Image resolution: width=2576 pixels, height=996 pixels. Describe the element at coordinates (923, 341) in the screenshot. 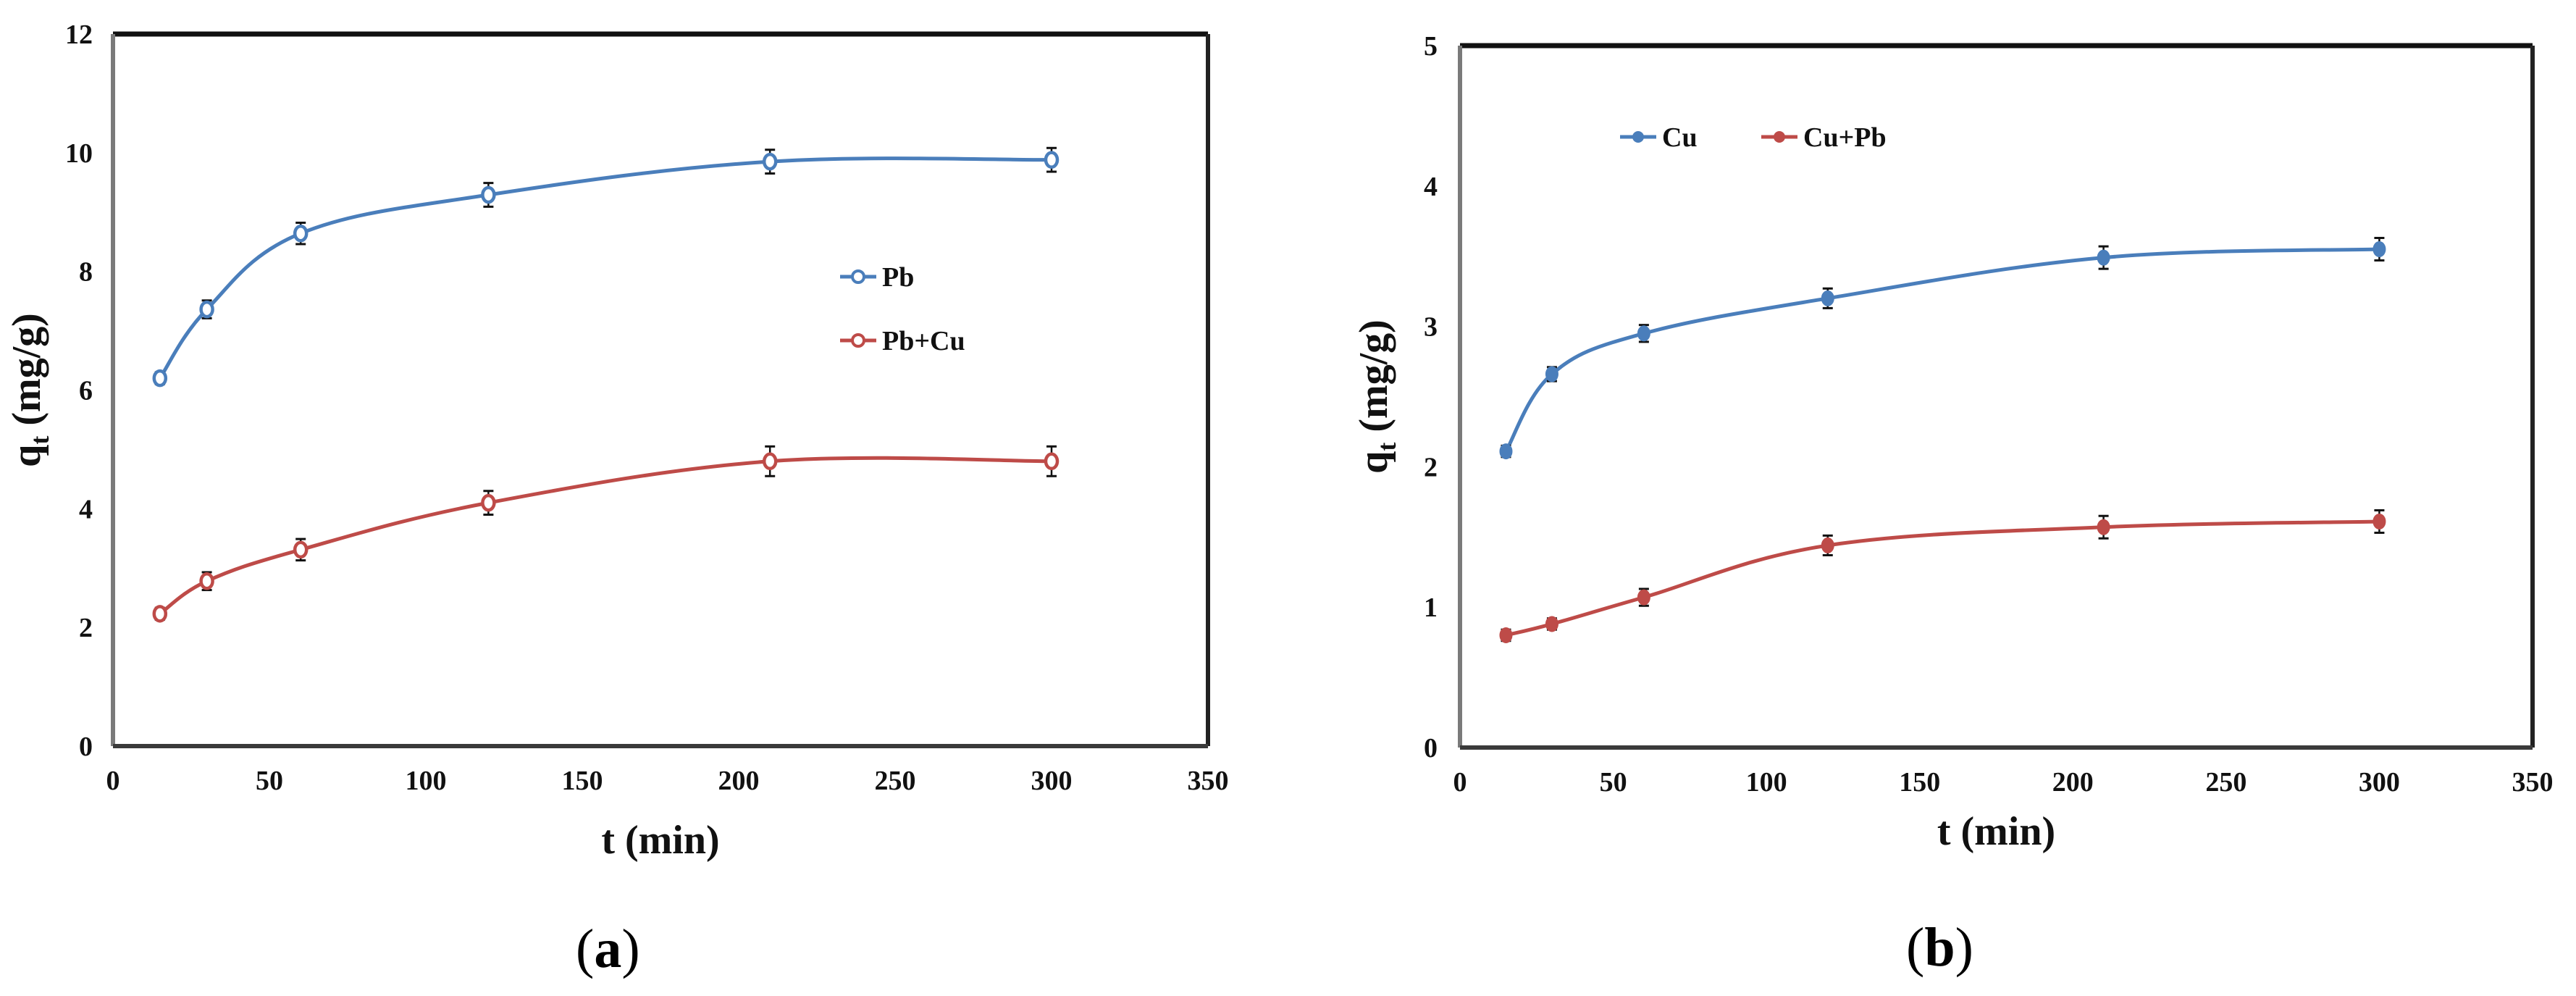

I see `legend-label: Pb+Cu` at that location.